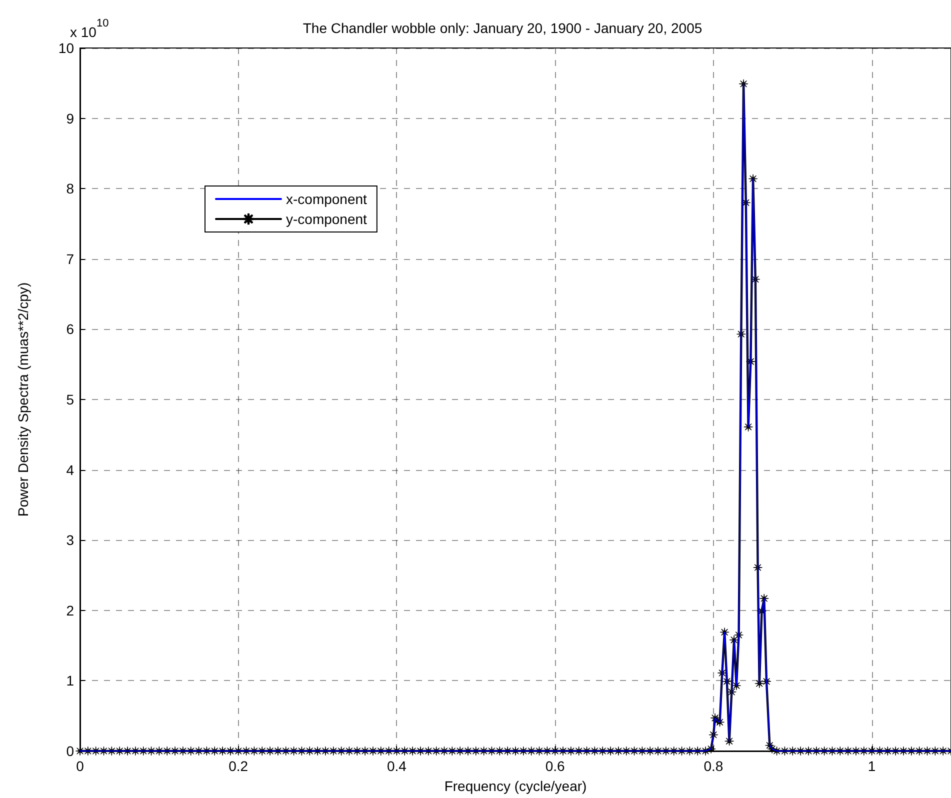 Image resolution: width=951 pixels, height=798 pixels. I want to click on y-tick-label: 10, so click(66, 48).